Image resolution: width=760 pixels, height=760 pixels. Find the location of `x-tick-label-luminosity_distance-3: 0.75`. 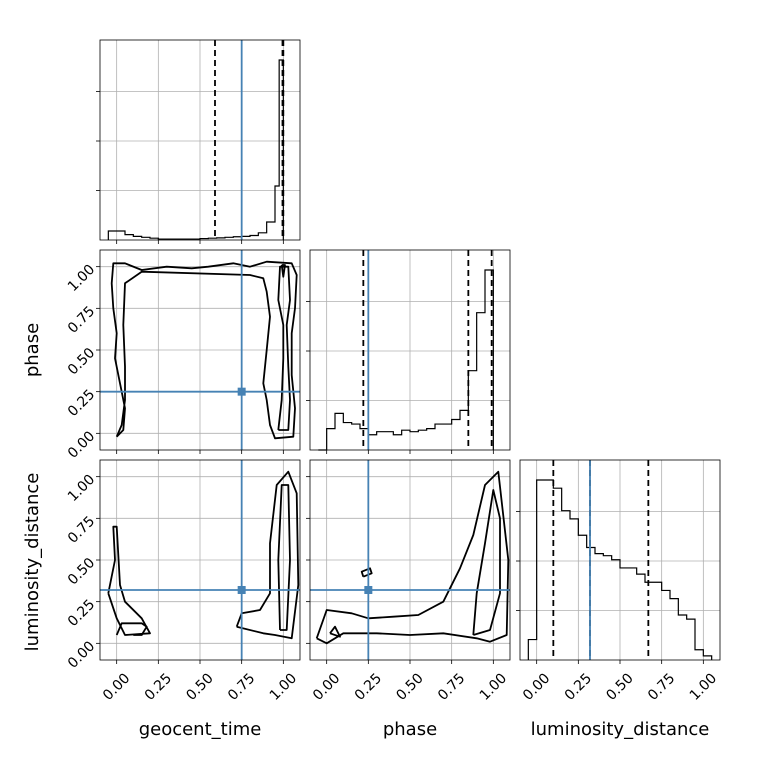

x-tick-label-luminosity_distance-3: 0.75 is located at coordinates (661, 686).